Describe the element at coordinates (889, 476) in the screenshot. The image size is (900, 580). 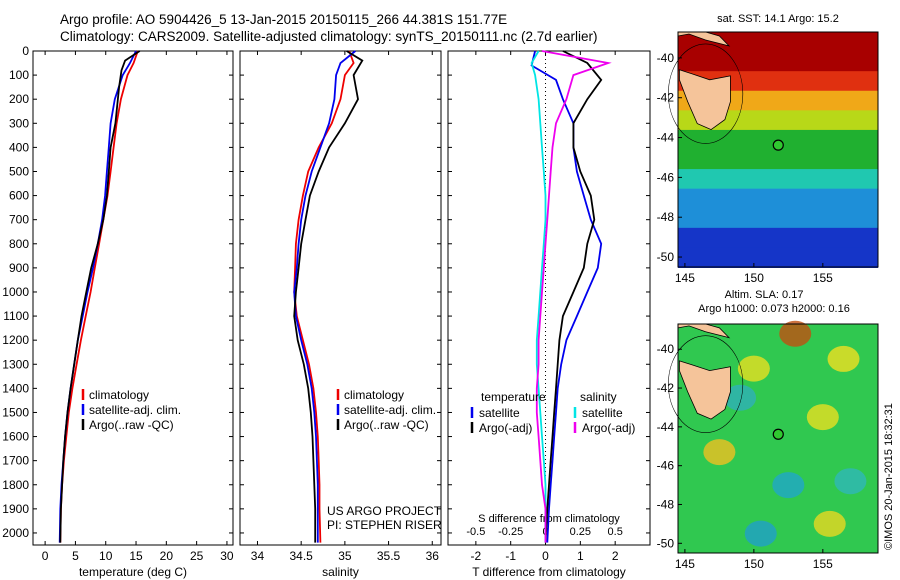
I see `imos-credit: ©IMOS 20-Jan-2015 18:32:31` at that location.